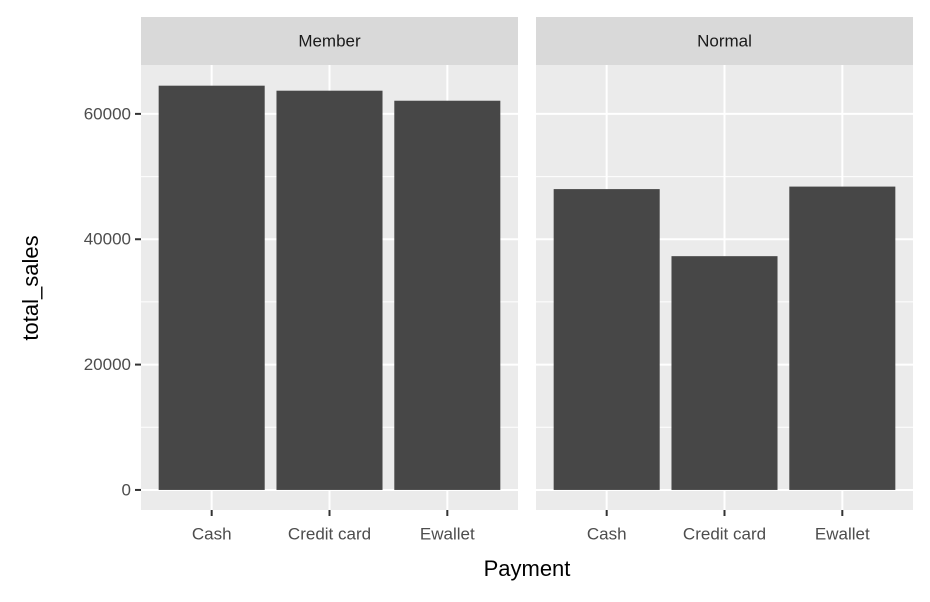 This screenshot has width=930, height=602. Describe the element at coordinates (30, 287) in the screenshot. I see `y-axis-title: total_sales` at that location.